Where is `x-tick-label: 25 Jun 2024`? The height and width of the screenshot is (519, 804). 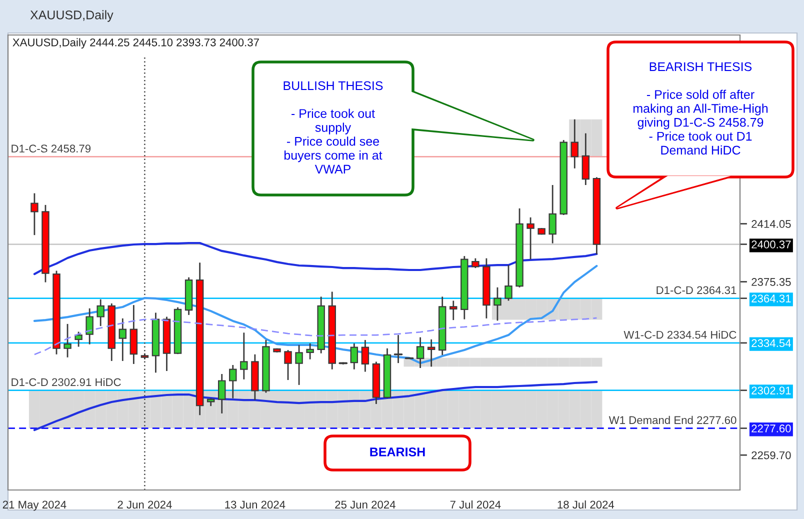 x-tick-label: 25 Jun 2024 is located at coordinates (365, 504).